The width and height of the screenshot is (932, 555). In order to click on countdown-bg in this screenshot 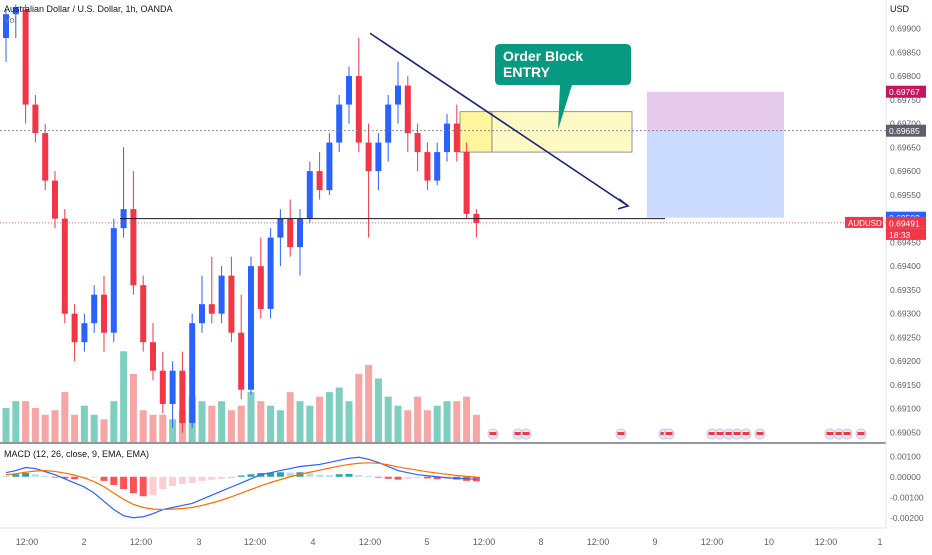, I will do `click(906, 234)`.